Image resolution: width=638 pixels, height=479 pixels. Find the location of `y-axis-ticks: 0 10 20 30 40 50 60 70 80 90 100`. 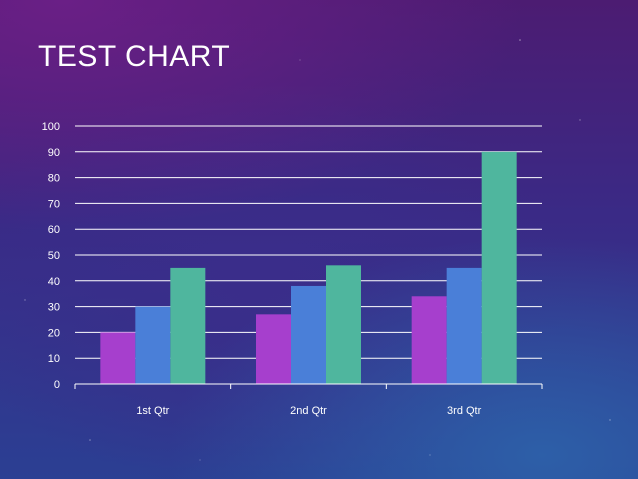

y-axis-ticks: 0 10 20 30 40 50 60 70 80 90 100 is located at coordinates (51, 256).